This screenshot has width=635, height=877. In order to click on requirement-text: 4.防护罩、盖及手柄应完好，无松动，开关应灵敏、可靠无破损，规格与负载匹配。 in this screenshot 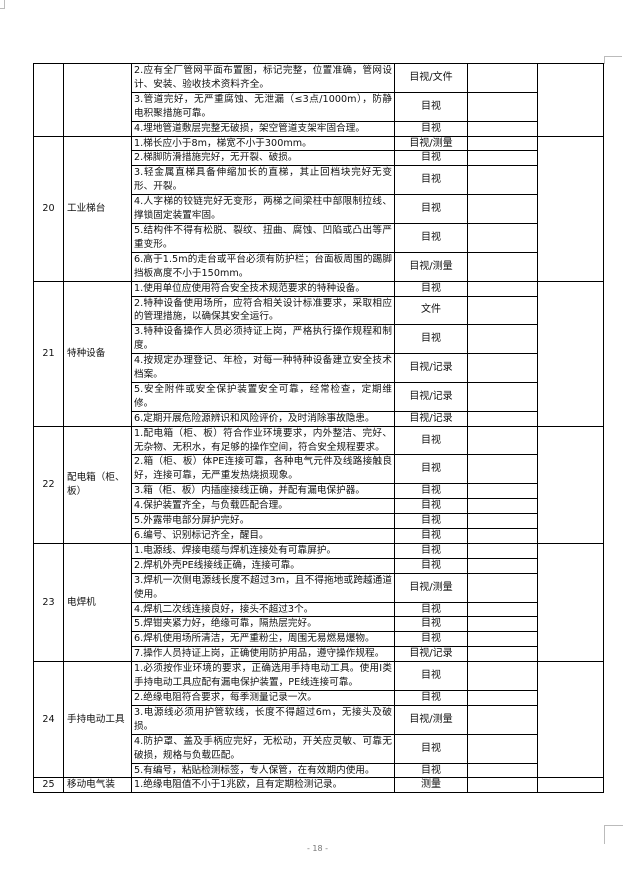, I will do `click(263, 748)`.